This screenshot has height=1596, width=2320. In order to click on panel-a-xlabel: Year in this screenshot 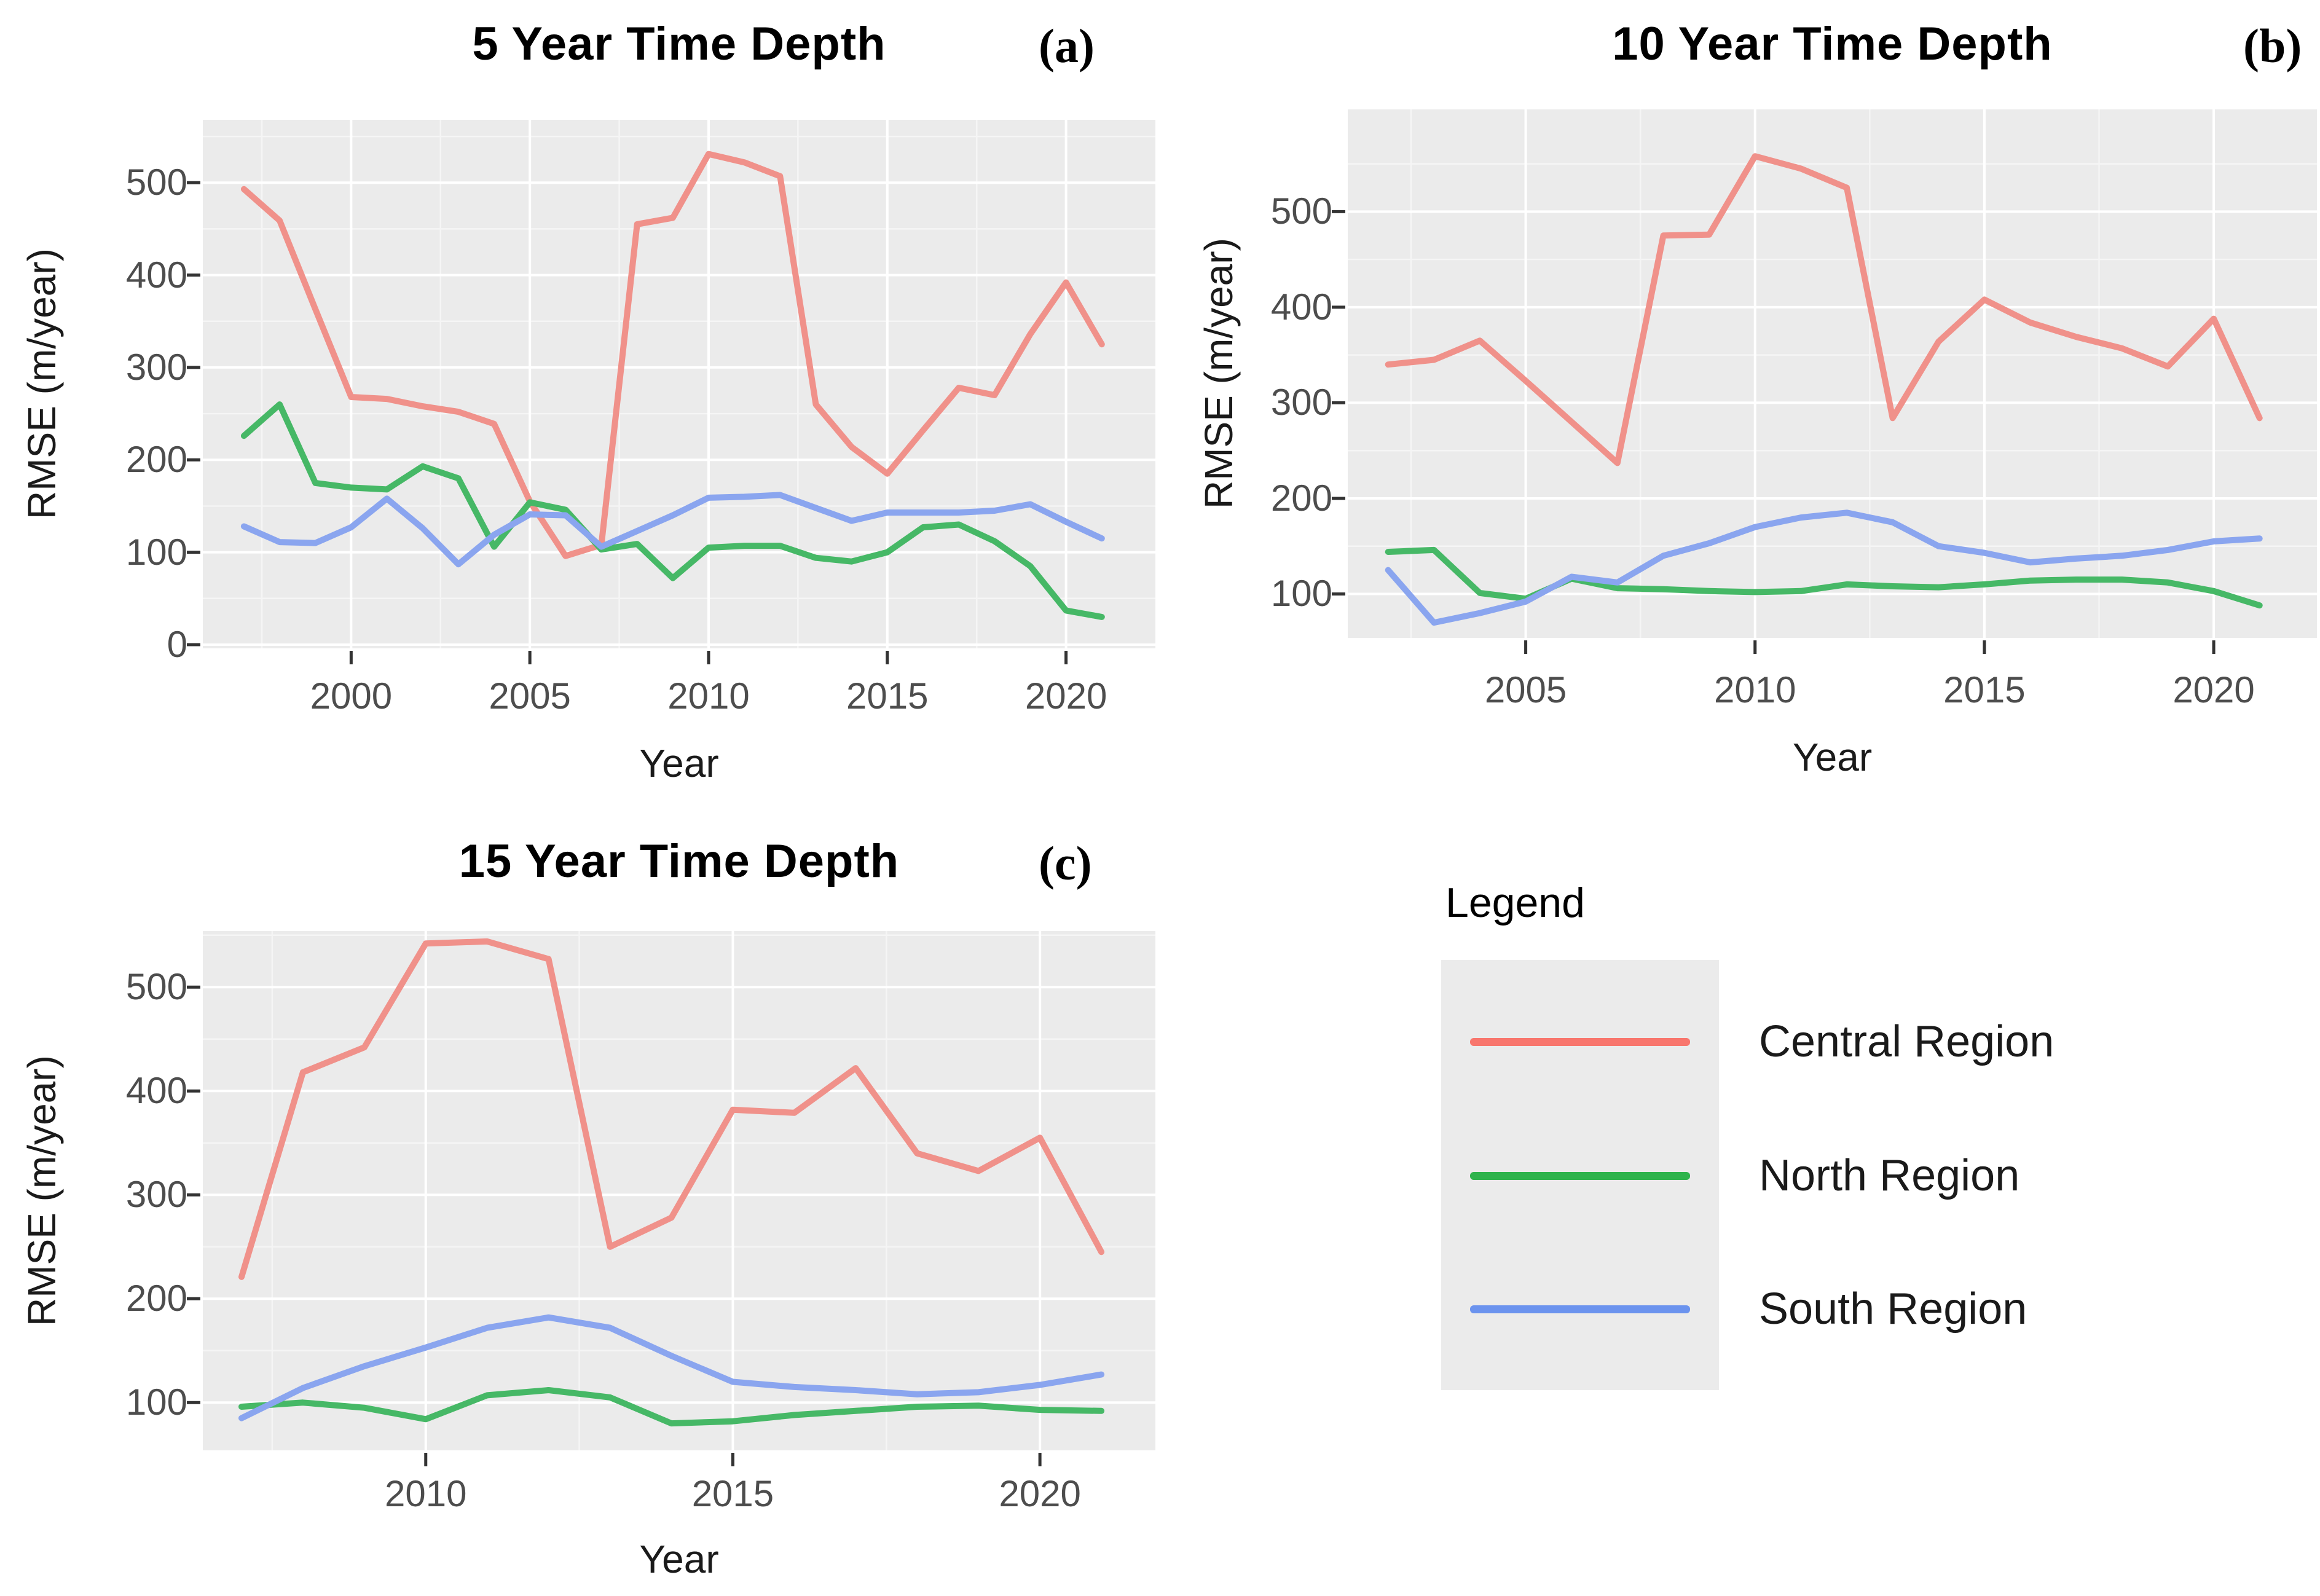, I will do `click(679, 763)`.